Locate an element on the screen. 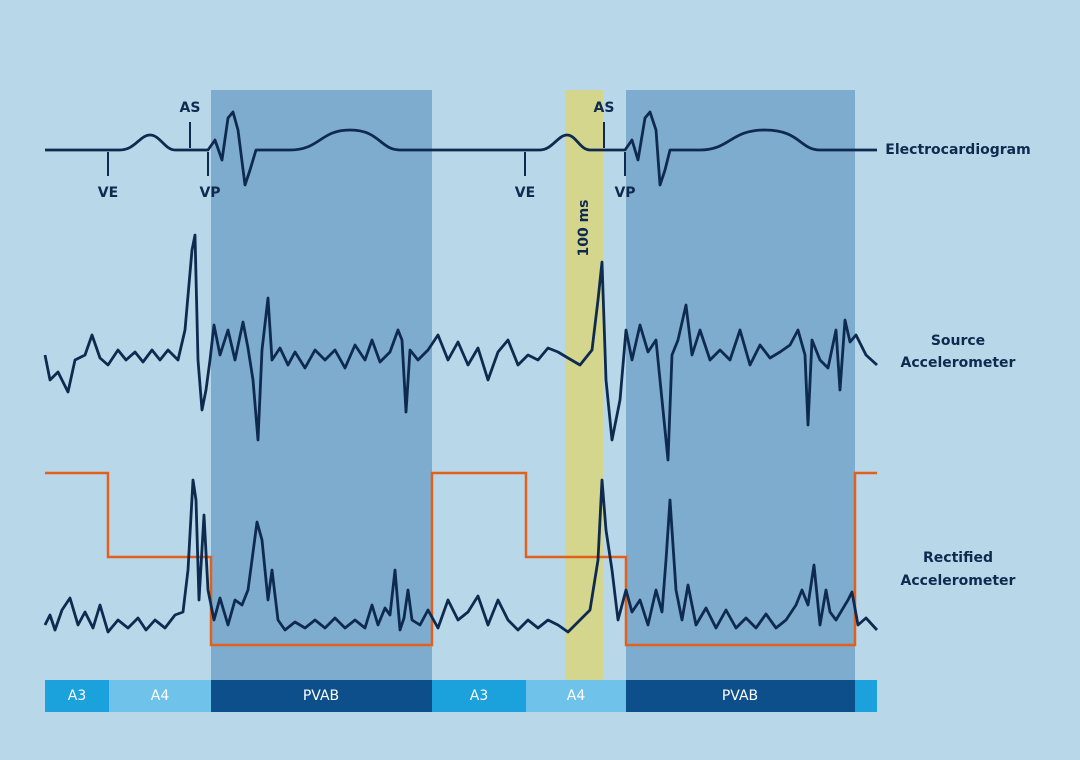 This screenshot has width=1080, height=760. time-window is located at coordinates (584, 385).